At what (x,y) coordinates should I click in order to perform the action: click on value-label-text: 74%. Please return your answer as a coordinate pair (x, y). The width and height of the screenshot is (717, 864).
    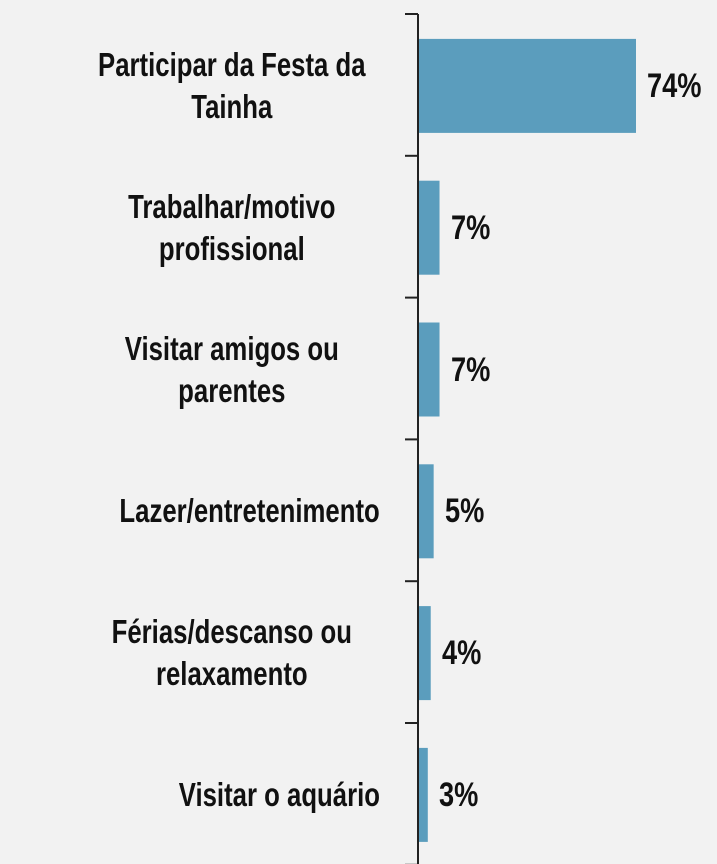
    Looking at the image, I should click on (674, 85).